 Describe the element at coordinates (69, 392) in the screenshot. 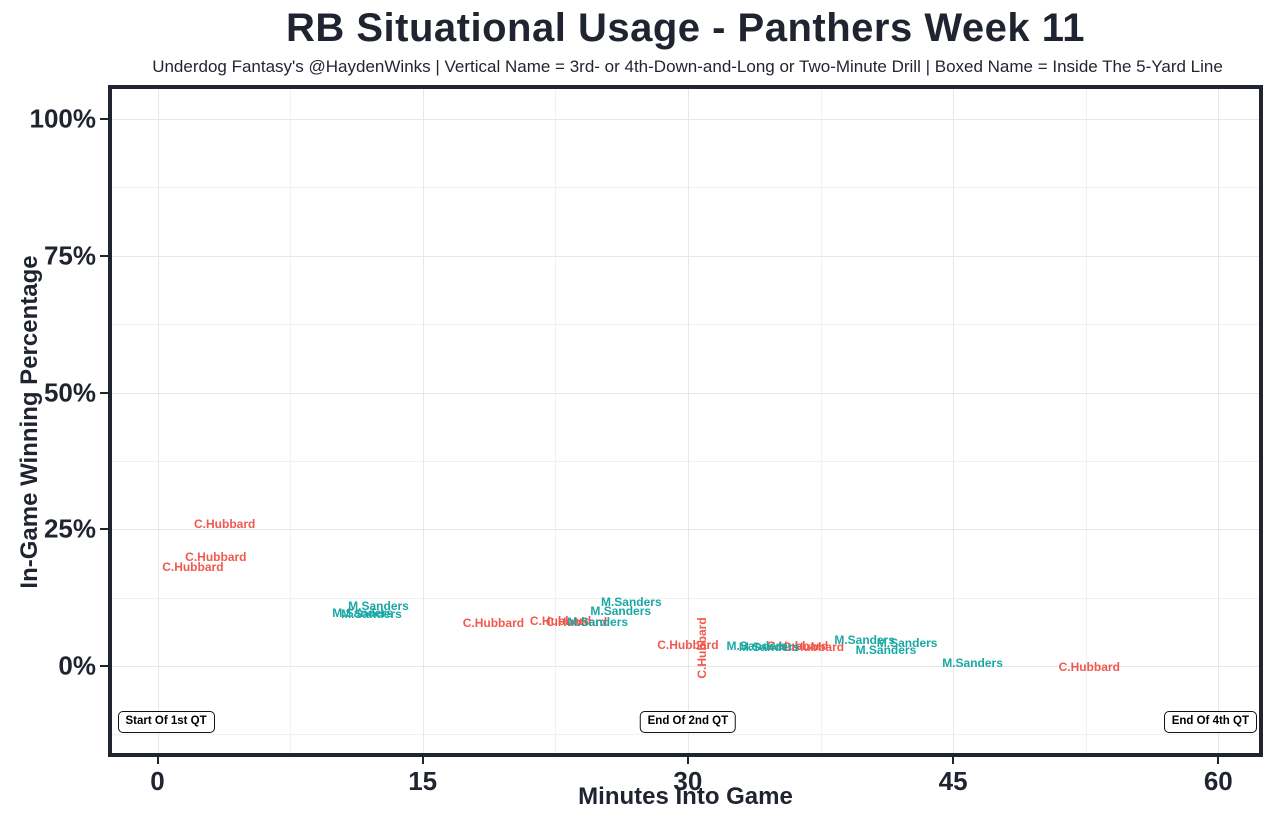

I see `y-tick-label: 50%` at that location.